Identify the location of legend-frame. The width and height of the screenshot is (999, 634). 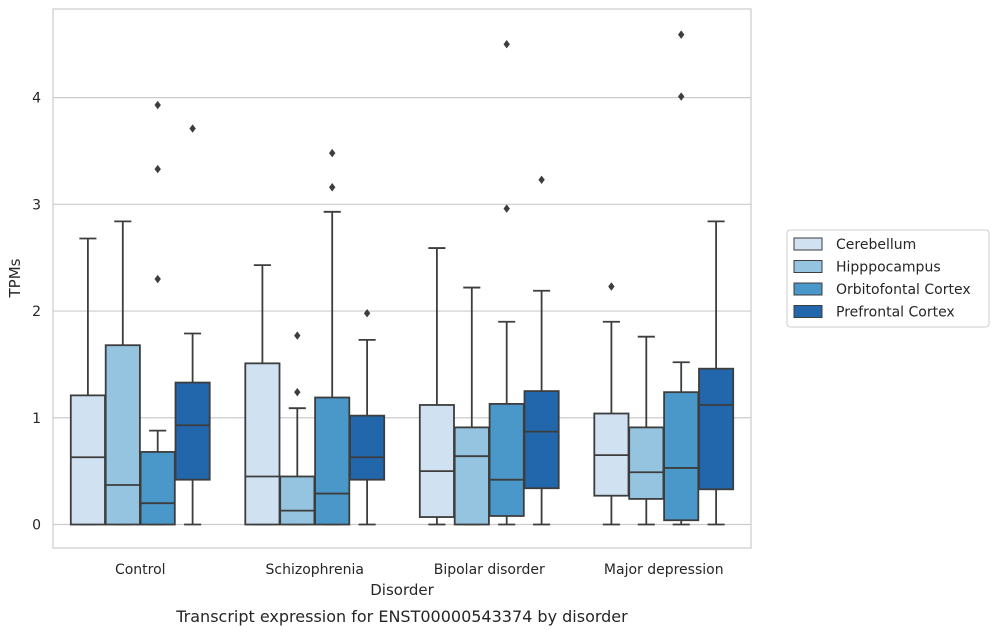
(888, 278).